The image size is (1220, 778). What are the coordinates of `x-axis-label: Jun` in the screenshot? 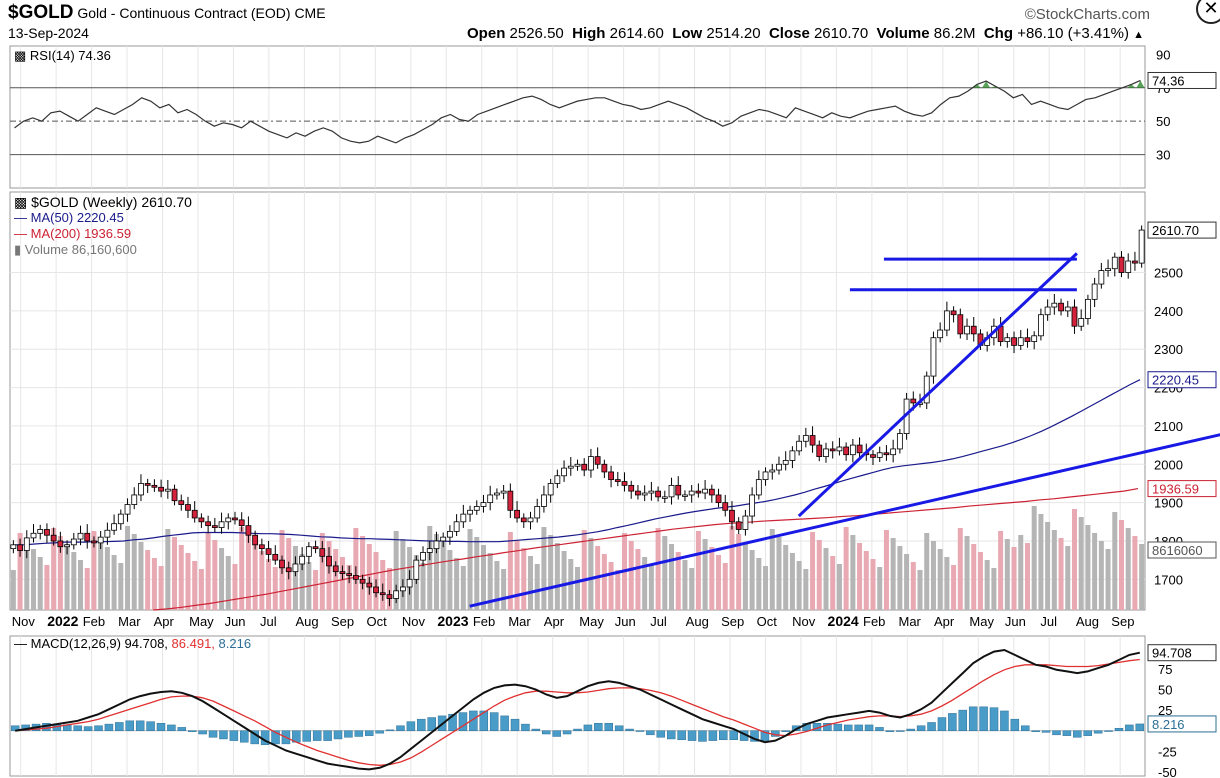 It's located at (1015, 621).